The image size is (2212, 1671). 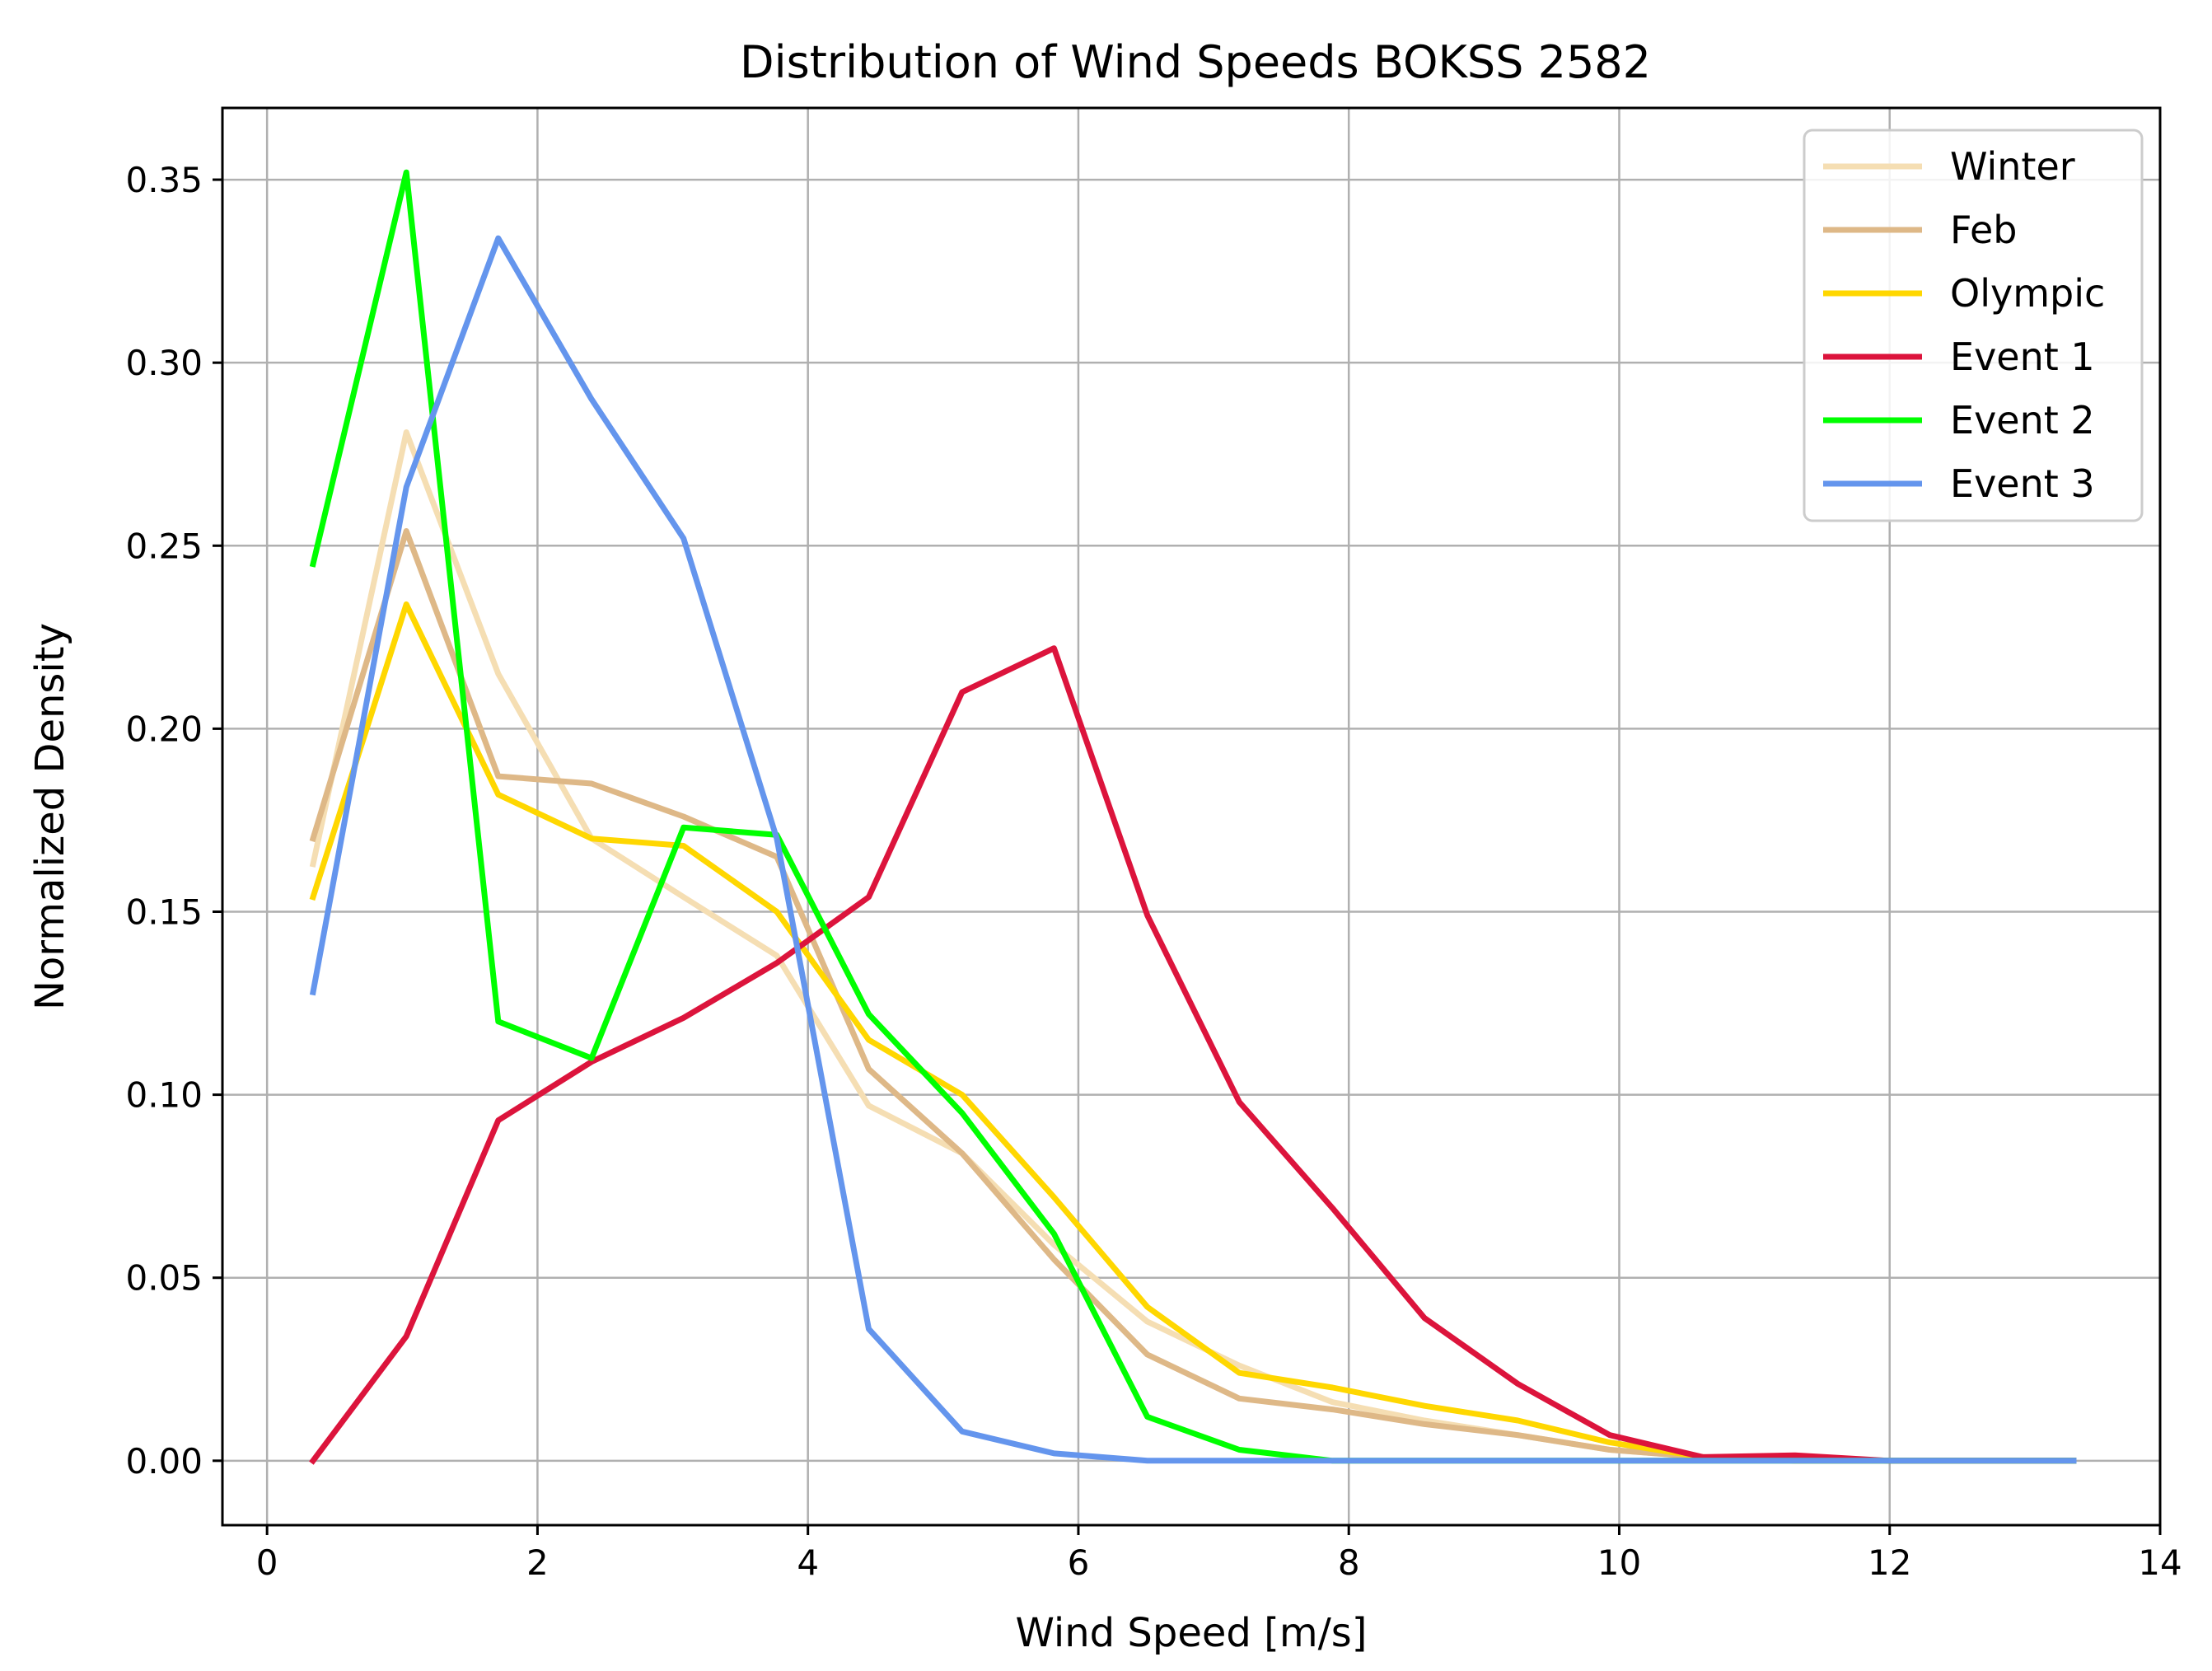 What do you see at coordinates (164, 912) in the screenshot?
I see `y-tick-label: 0.15` at bounding box center [164, 912].